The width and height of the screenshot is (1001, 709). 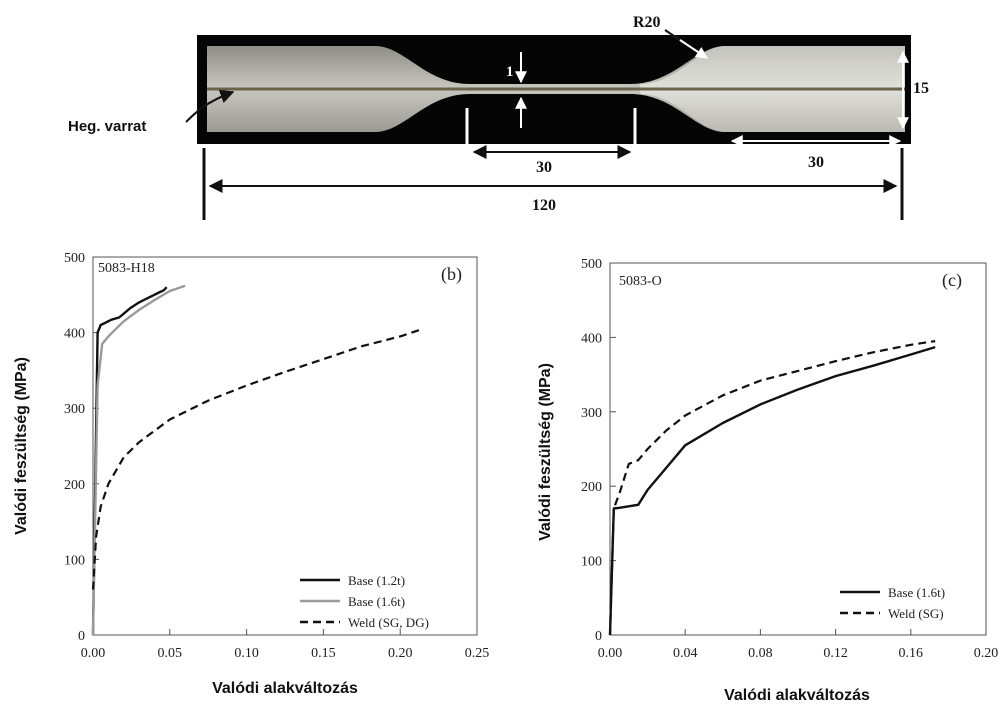 What do you see at coordinates (510, 72) in the screenshot?
I see `thickness-label: 1` at bounding box center [510, 72].